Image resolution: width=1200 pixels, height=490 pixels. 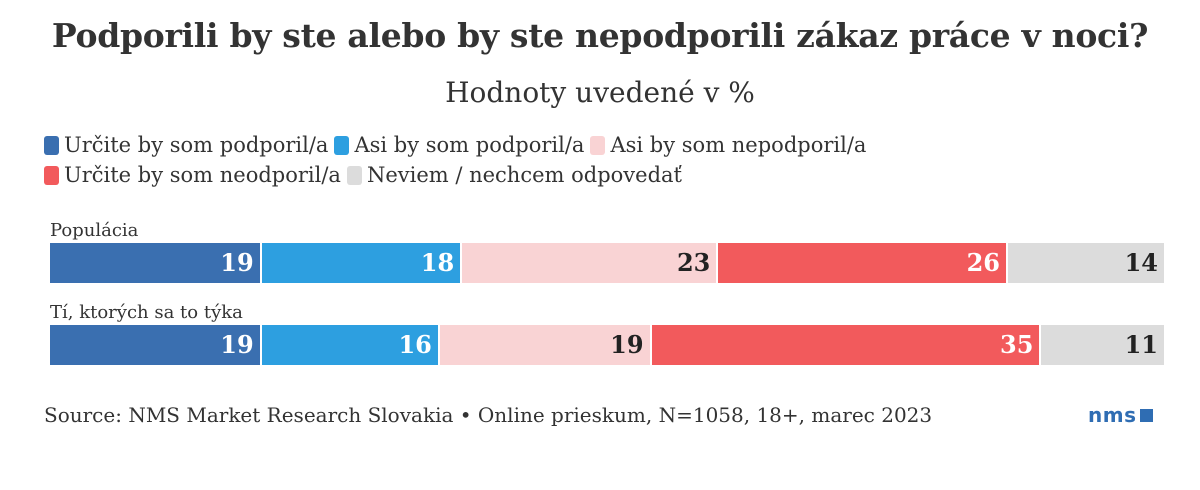 I want to click on data-label: 16, so click(x=415, y=344).